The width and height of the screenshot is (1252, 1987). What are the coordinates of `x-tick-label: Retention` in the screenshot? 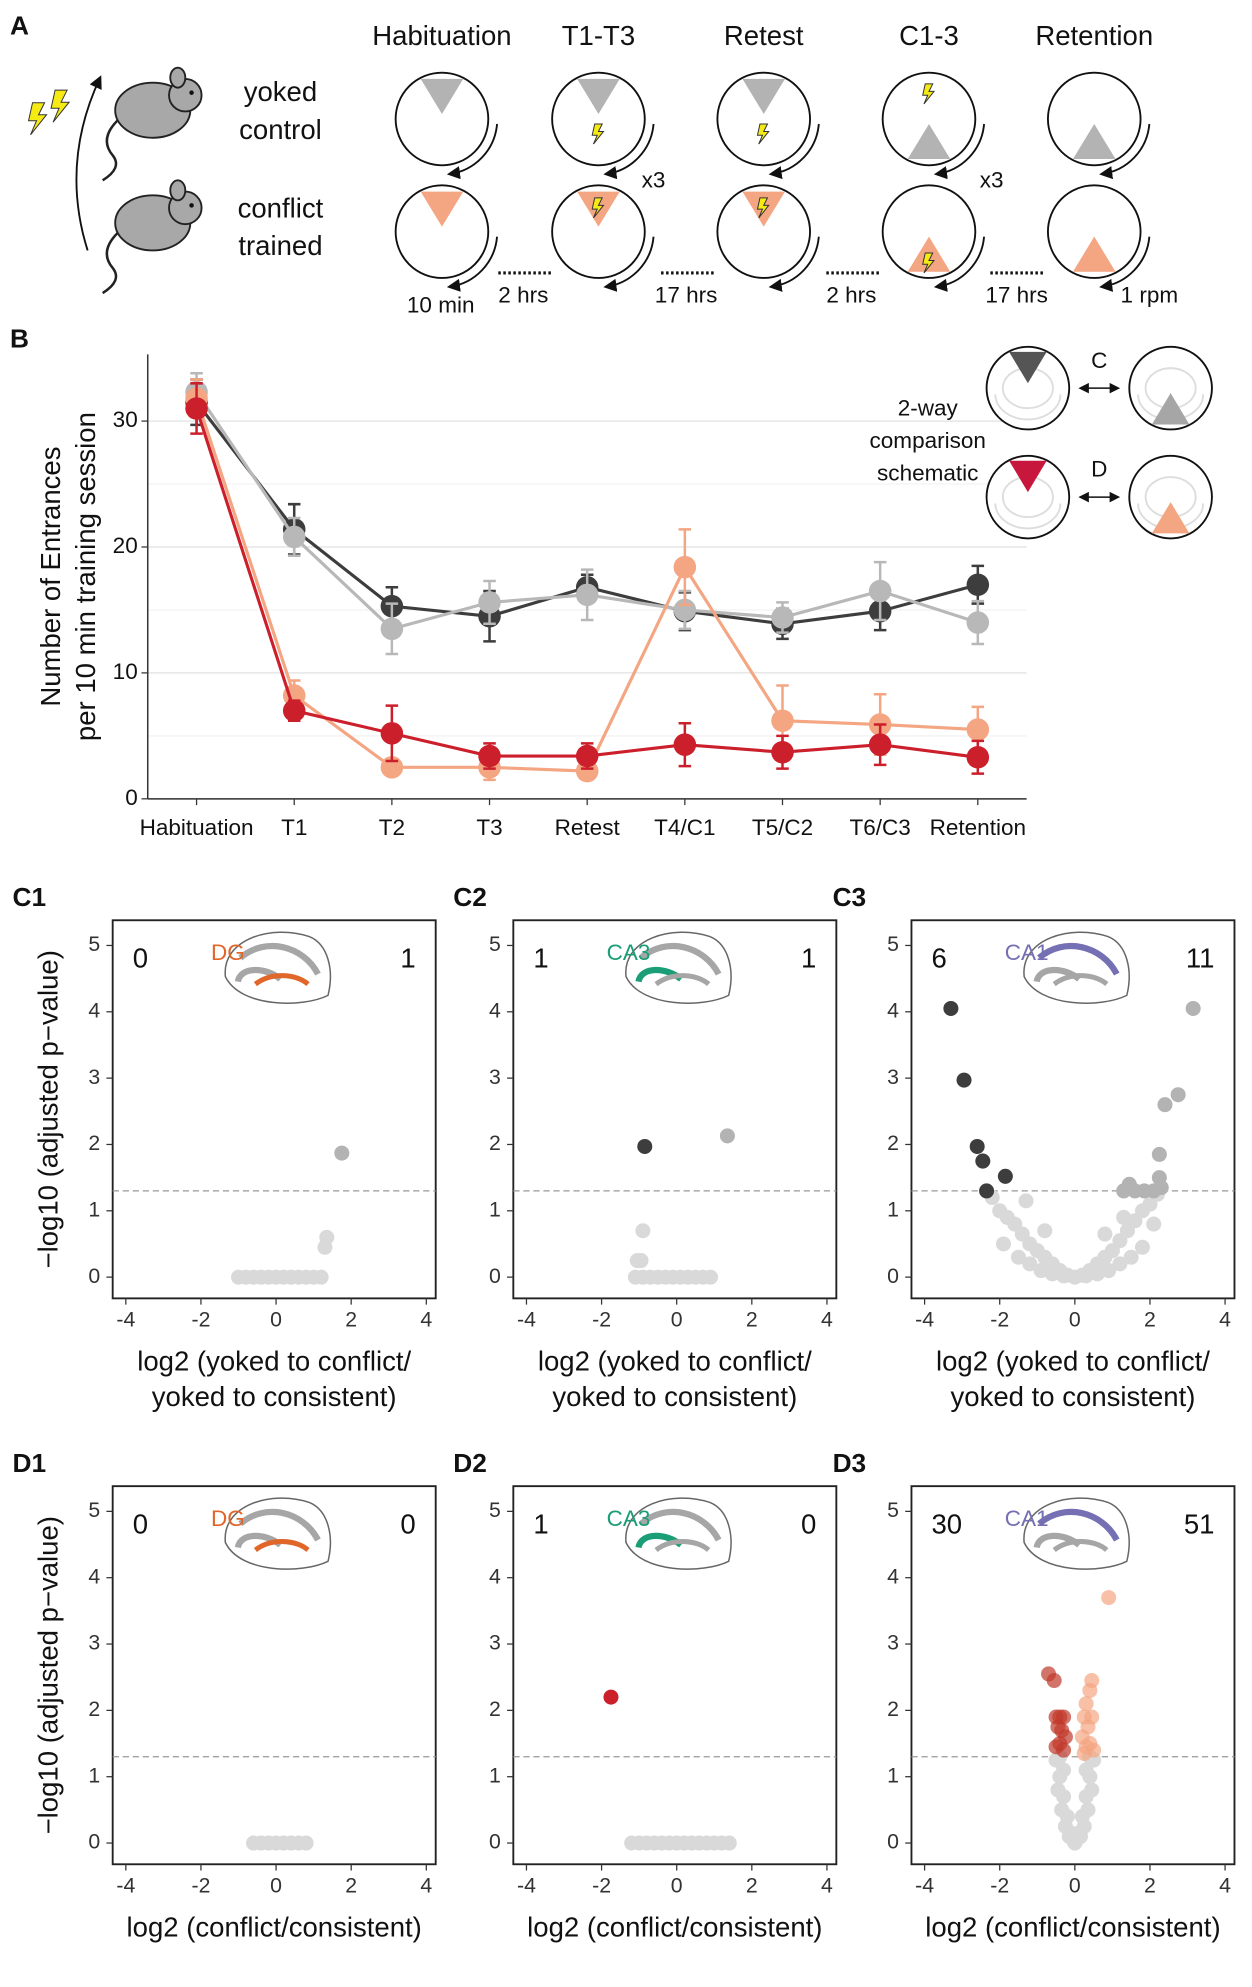 It's located at (978, 827).